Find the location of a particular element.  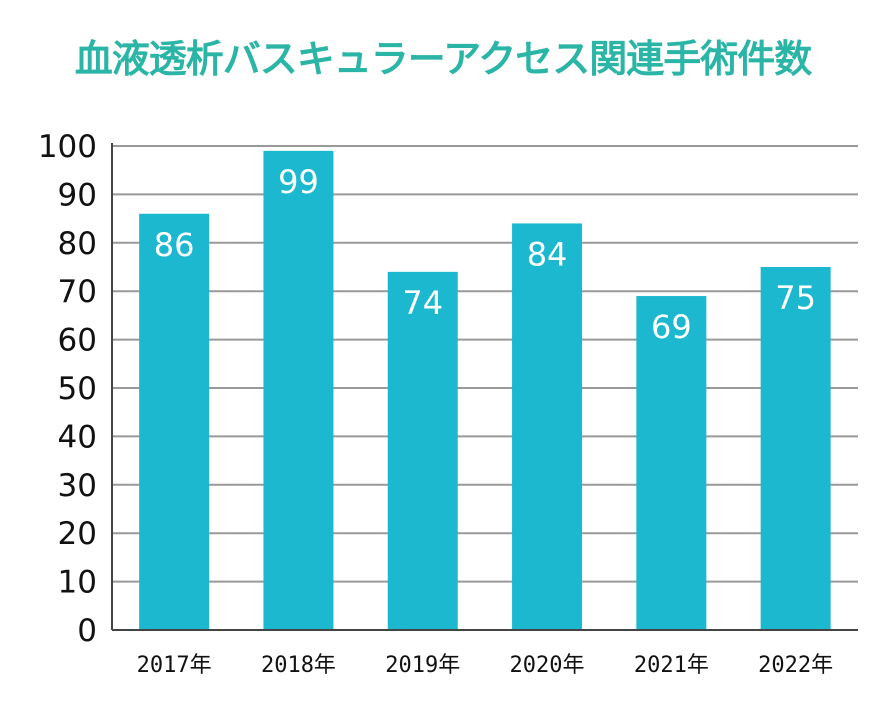

y-tick-label: 100 is located at coordinates (67, 147).